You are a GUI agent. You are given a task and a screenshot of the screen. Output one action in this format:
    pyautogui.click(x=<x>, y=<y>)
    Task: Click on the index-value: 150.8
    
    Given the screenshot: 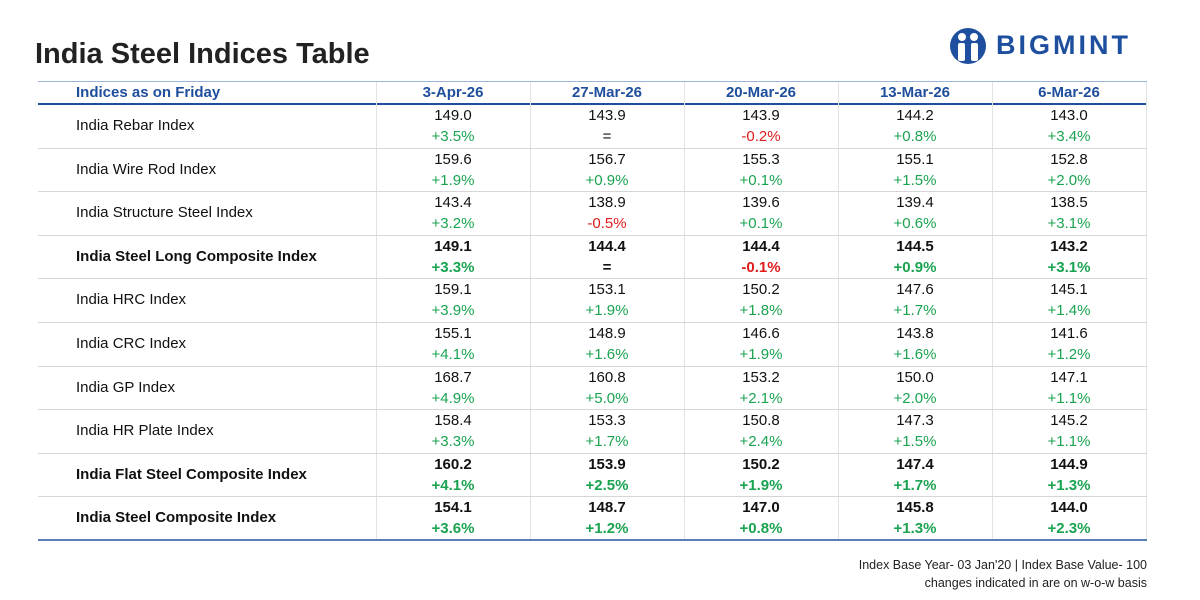 What is the action you would take?
    pyautogui.click(x=761, y=421)
    